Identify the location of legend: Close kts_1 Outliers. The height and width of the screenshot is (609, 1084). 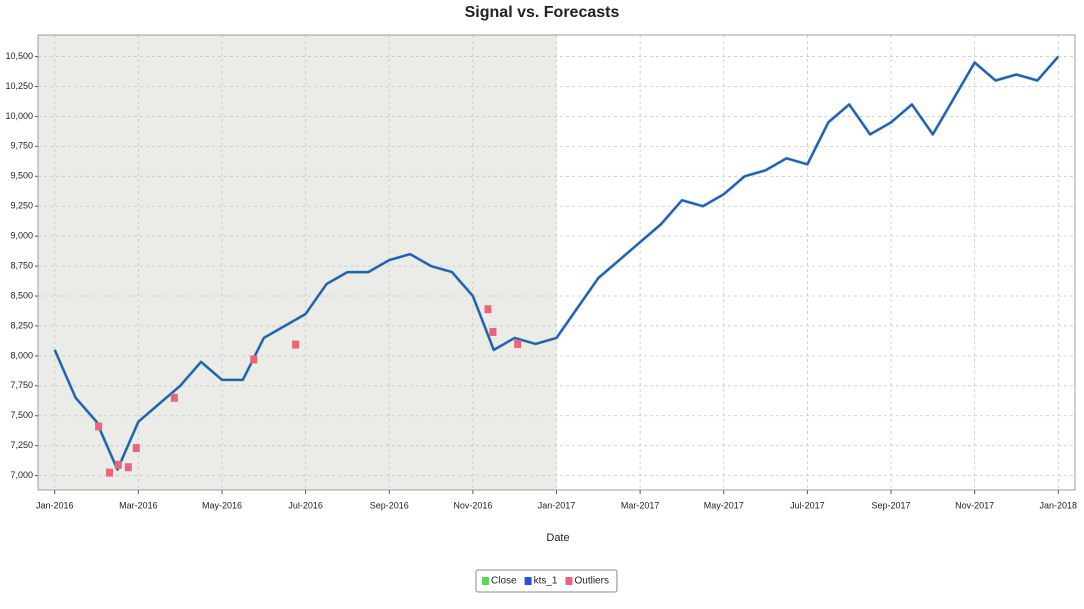
(546, 581).